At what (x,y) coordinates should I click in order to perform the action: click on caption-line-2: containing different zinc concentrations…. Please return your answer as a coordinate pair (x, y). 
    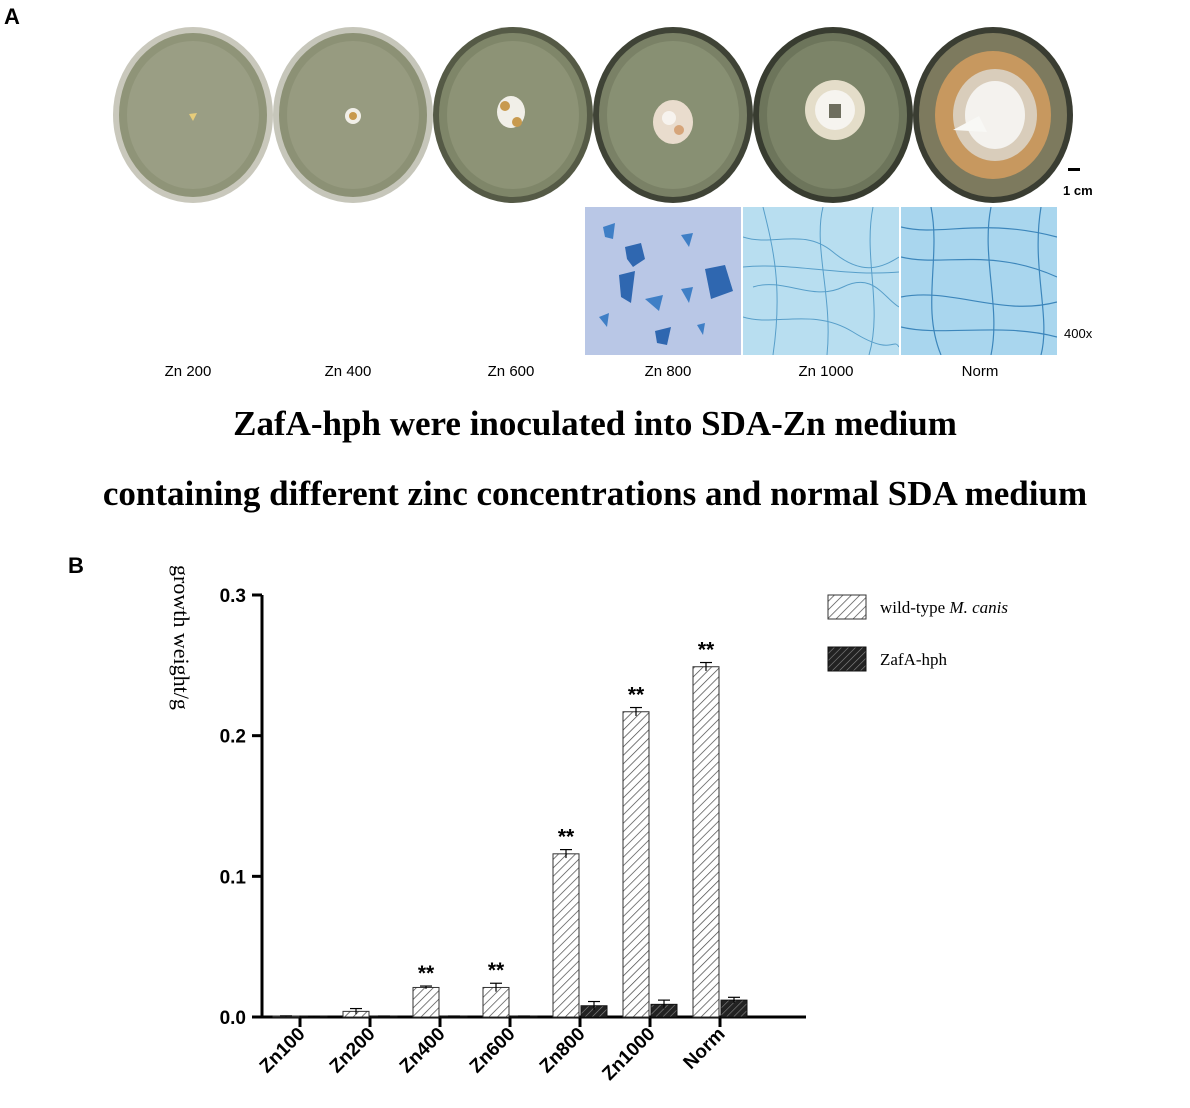
    Looking at the image, I should click on (595, 493).